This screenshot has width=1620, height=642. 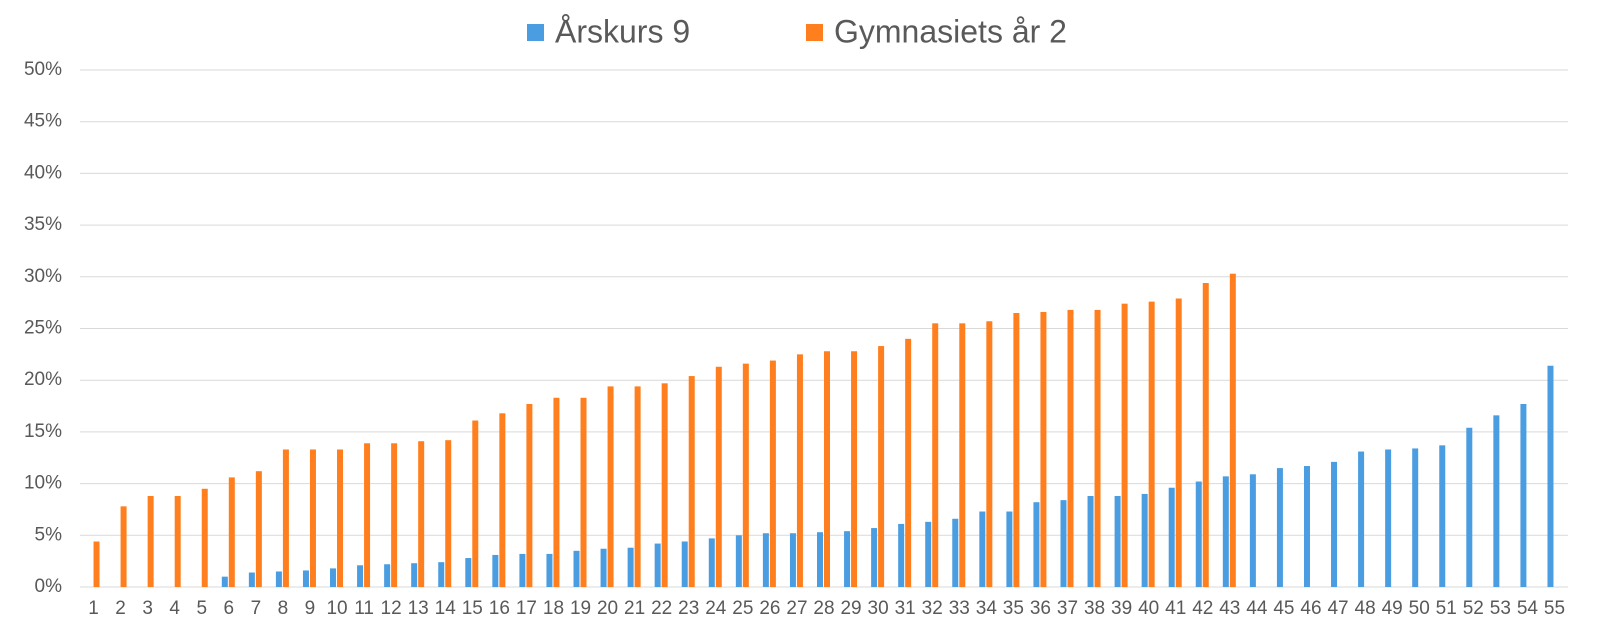 I want to click on x-tick-label: 14, so click(x=446, y=608).